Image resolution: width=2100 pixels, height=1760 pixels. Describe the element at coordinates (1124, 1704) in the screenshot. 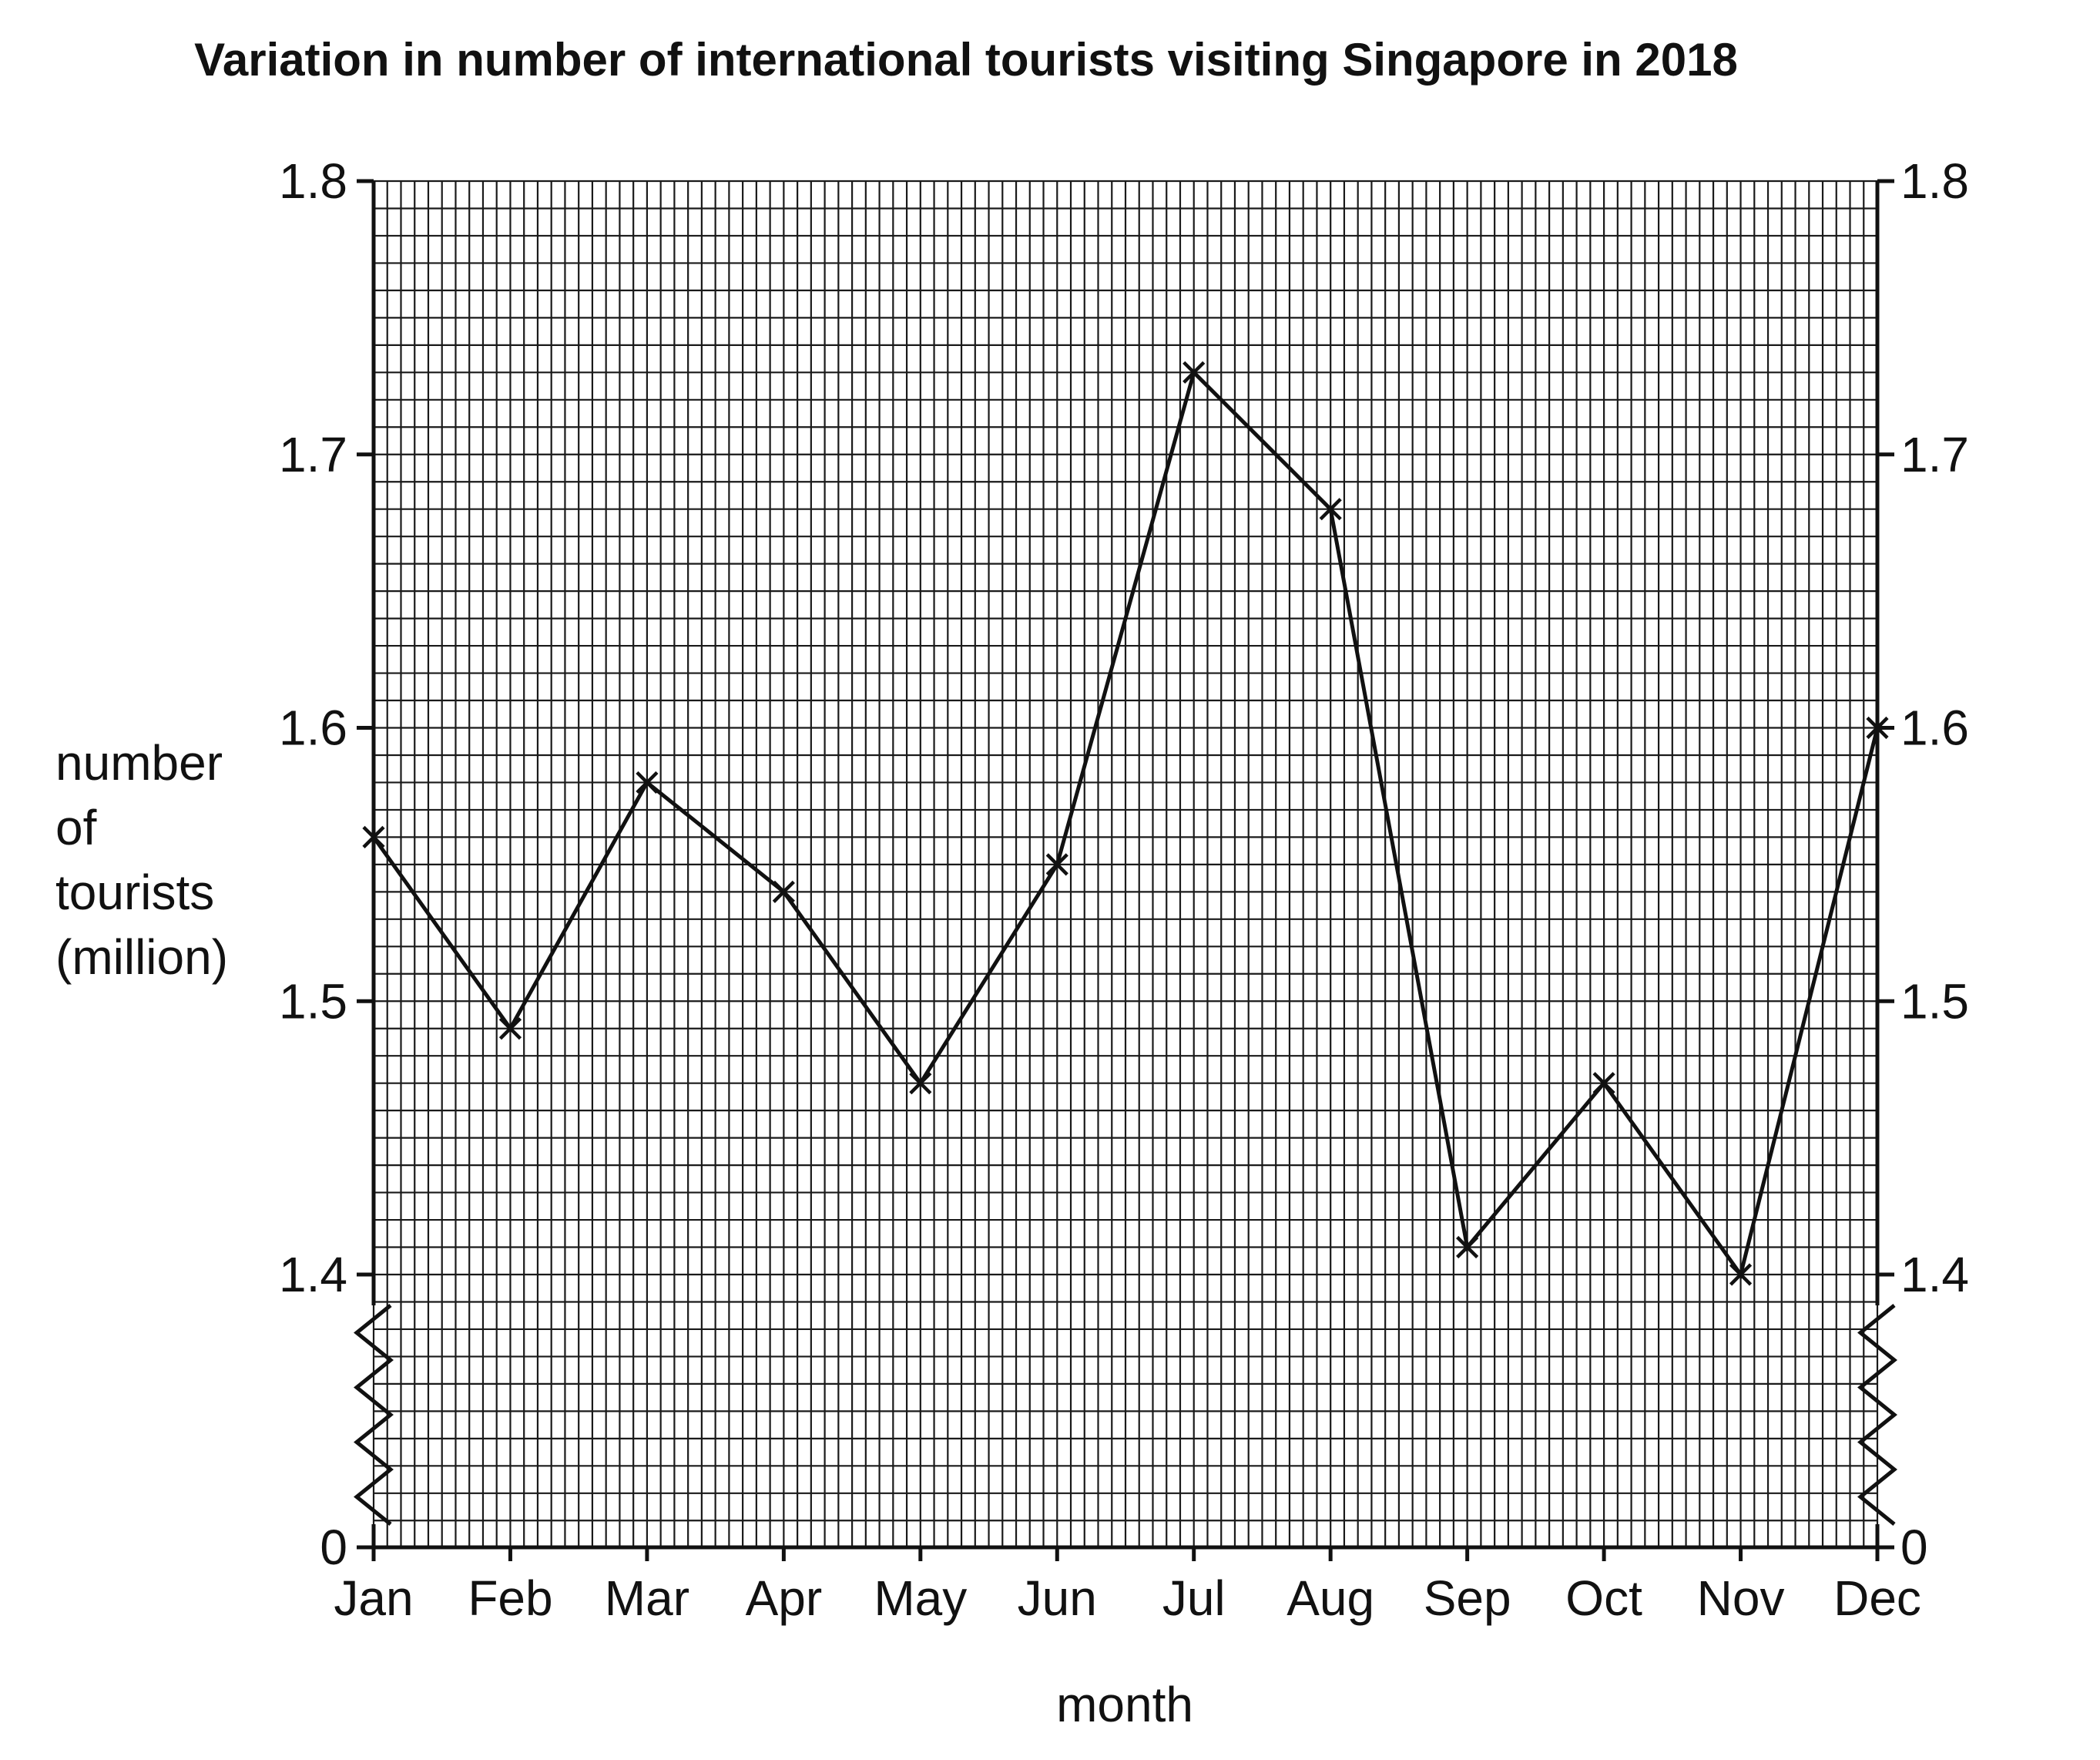

I see `x-axis-label: month` at that location.